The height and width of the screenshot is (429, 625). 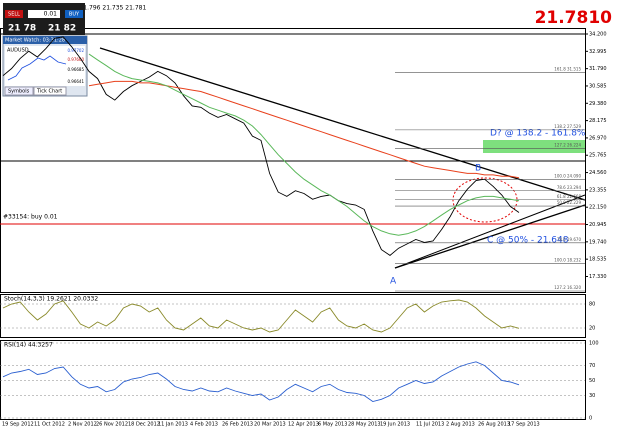 I want to click on y-tick-label: 20.945, so click(x=598, y=225).